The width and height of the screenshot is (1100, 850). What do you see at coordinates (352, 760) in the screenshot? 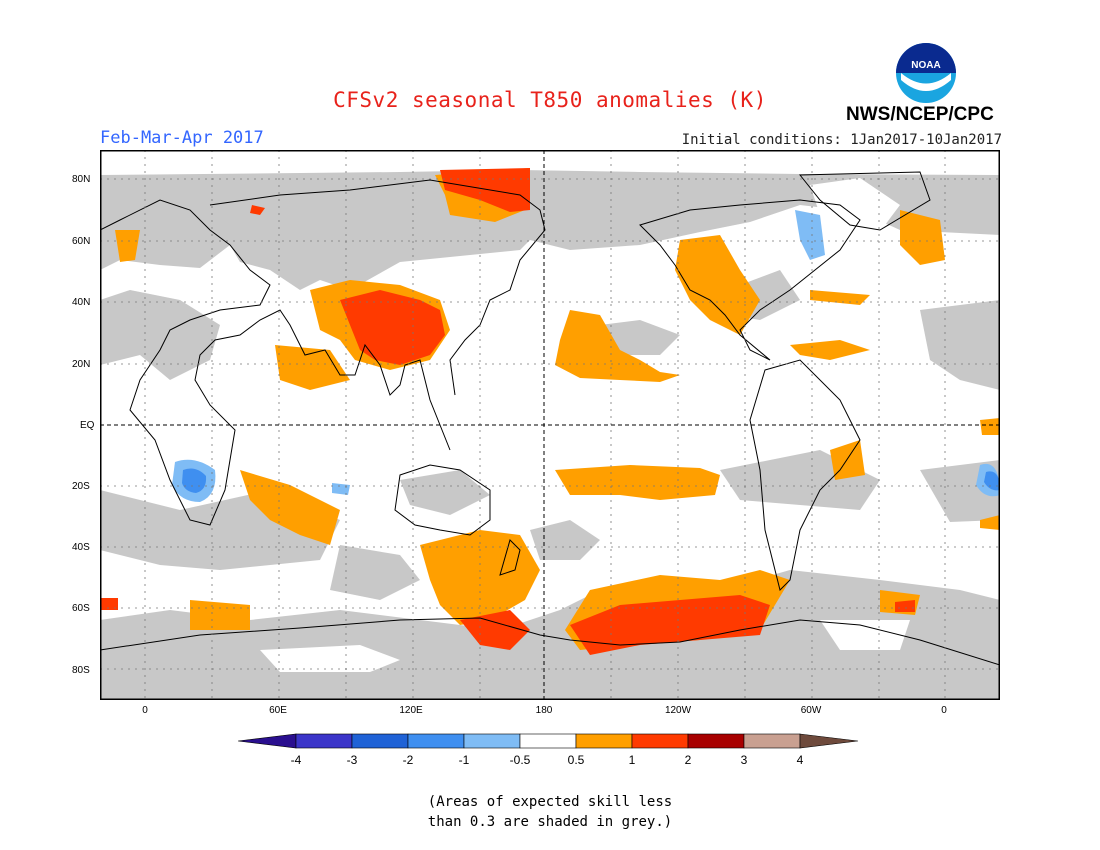
I see `colorbar-label: -3` at bounding box center [352, 760].